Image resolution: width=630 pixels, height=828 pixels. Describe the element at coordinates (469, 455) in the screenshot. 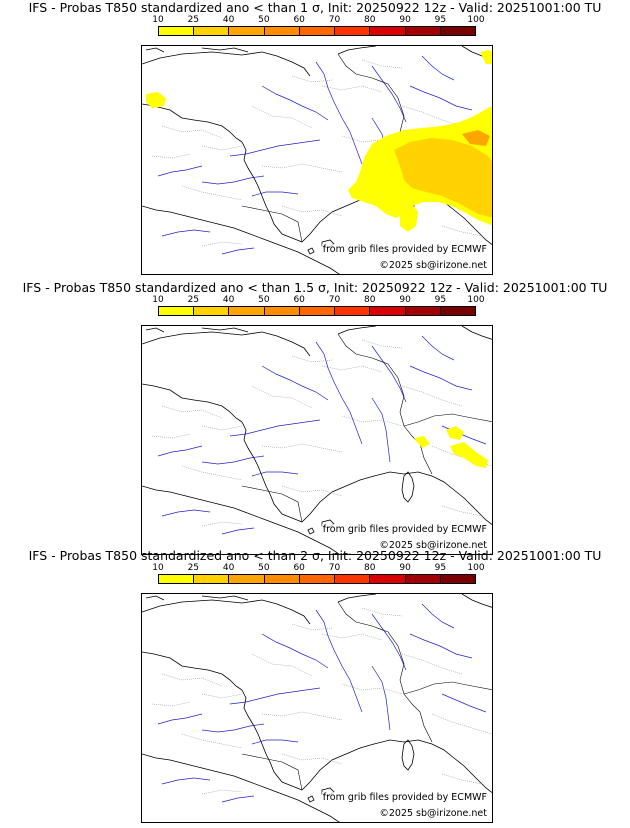

I see `probability-area-ligurian` at that location.